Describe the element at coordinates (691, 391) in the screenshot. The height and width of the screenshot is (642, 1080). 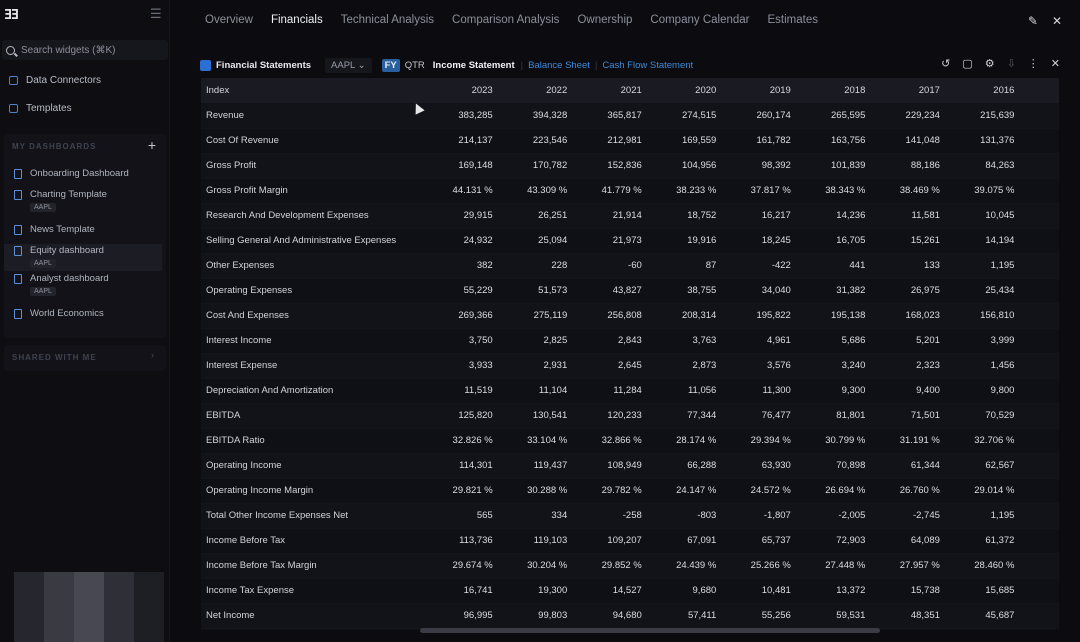
I see `table-cell: 11,056` at that location.